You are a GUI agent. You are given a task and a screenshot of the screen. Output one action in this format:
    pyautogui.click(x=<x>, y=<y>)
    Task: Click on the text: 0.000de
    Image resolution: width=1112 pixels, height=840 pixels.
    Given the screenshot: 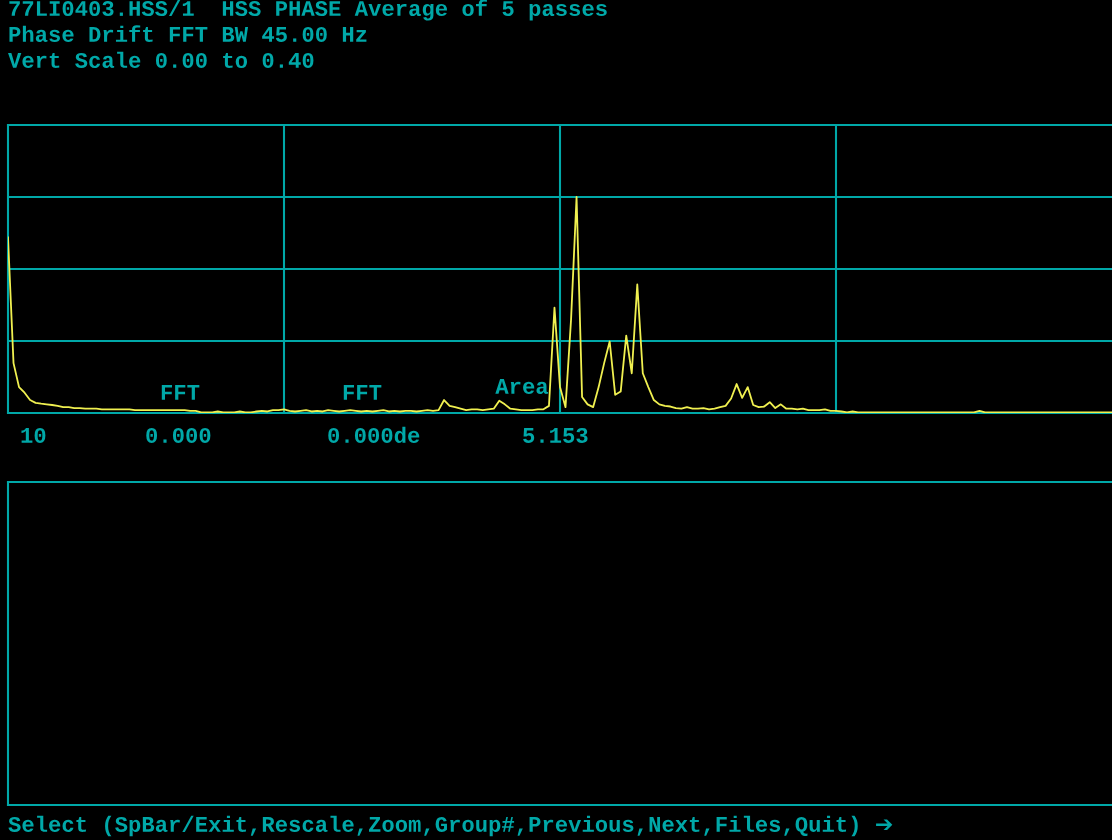 What is the action you would take?
    pyautogui.click(x=374, y=434)
    